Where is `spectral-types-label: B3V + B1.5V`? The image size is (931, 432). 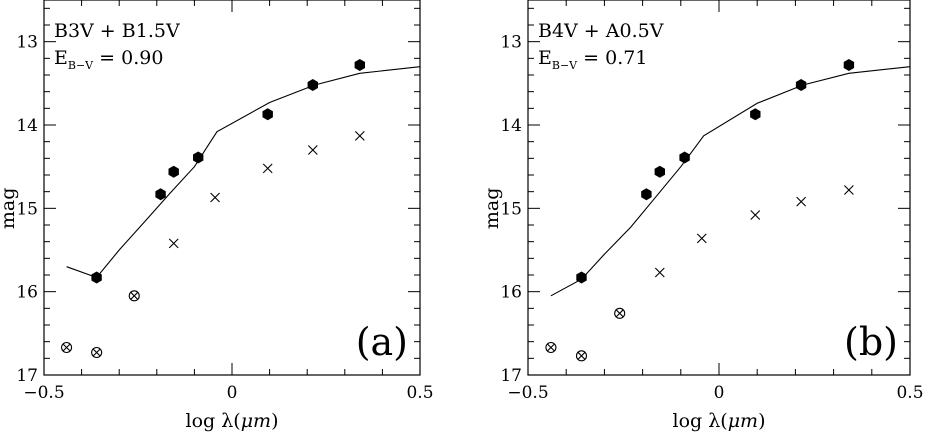
spectral-types-label: B3V + B1.5V is located at coordinates (117, 31).